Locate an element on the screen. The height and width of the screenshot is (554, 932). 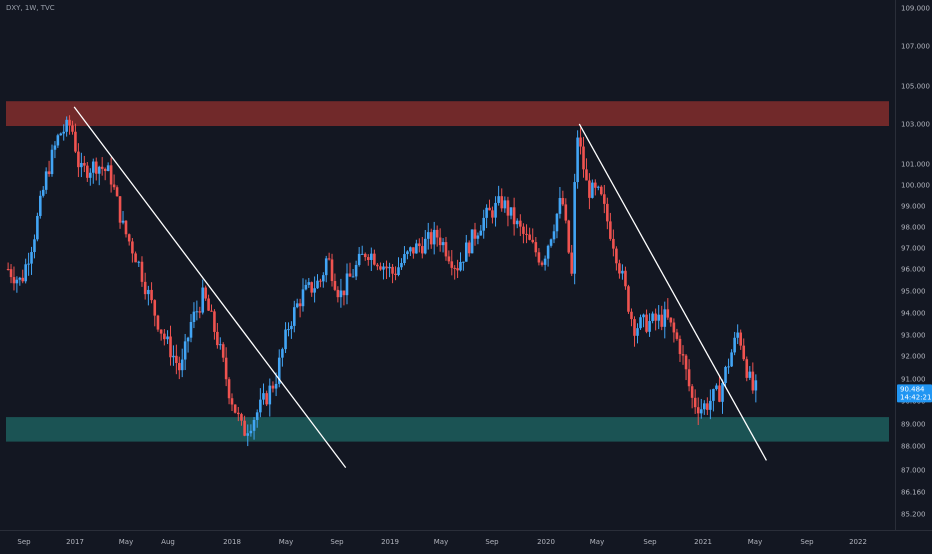
support-zone is located at coordinates (447, 429).